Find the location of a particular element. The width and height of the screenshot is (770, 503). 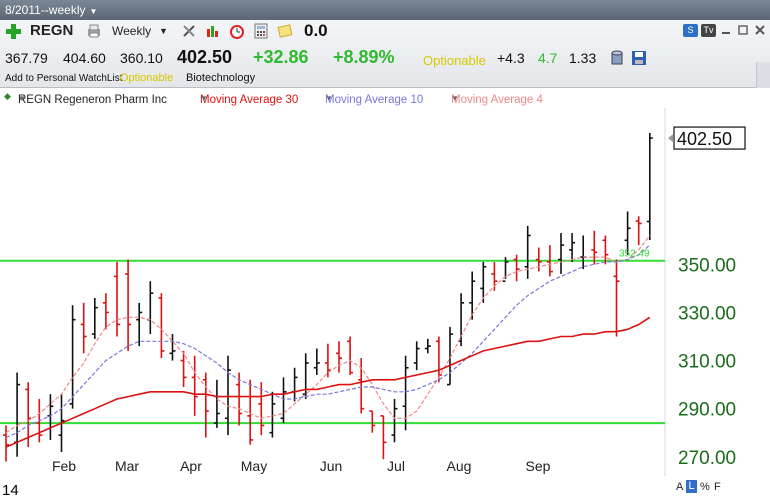

window-title: 8/2011--weekly ▼ is located at coordinates (51, 10).